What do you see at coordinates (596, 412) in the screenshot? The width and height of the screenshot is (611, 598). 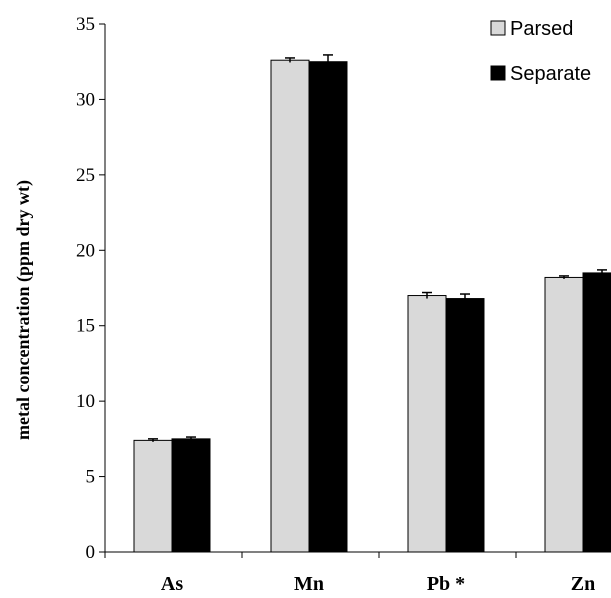 I see `bar-separate-zn` at bounding box center [596, 412].